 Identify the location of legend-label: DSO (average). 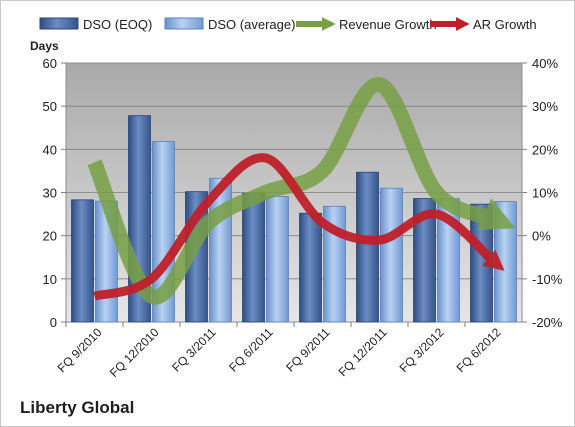
(251, 24).